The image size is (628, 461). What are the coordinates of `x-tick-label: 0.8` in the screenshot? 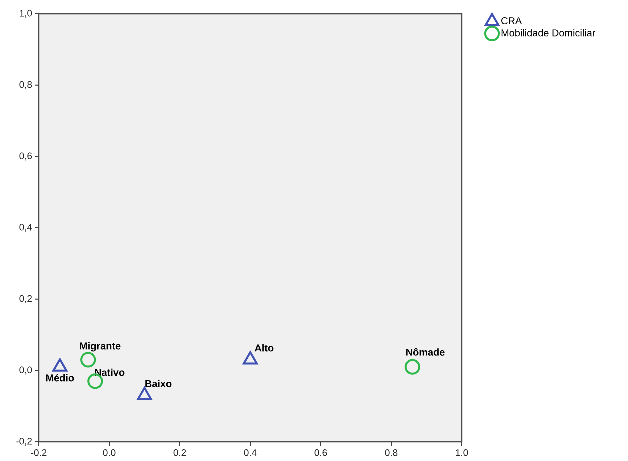 It's located at (391, 453).